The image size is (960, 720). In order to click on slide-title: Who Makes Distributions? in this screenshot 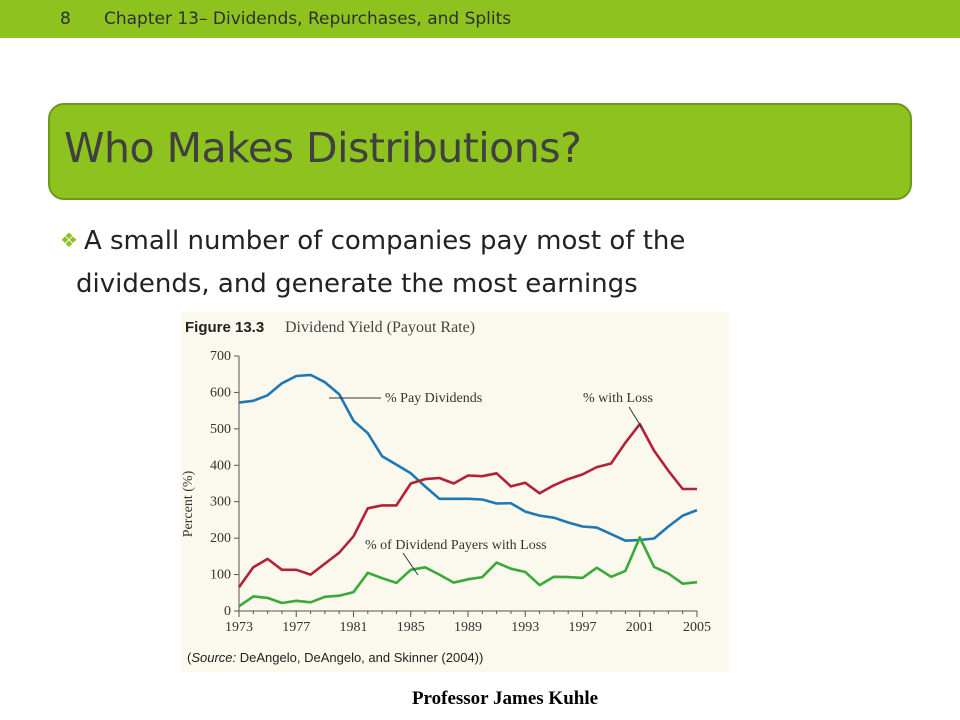, I will do `click(323, 148)`.